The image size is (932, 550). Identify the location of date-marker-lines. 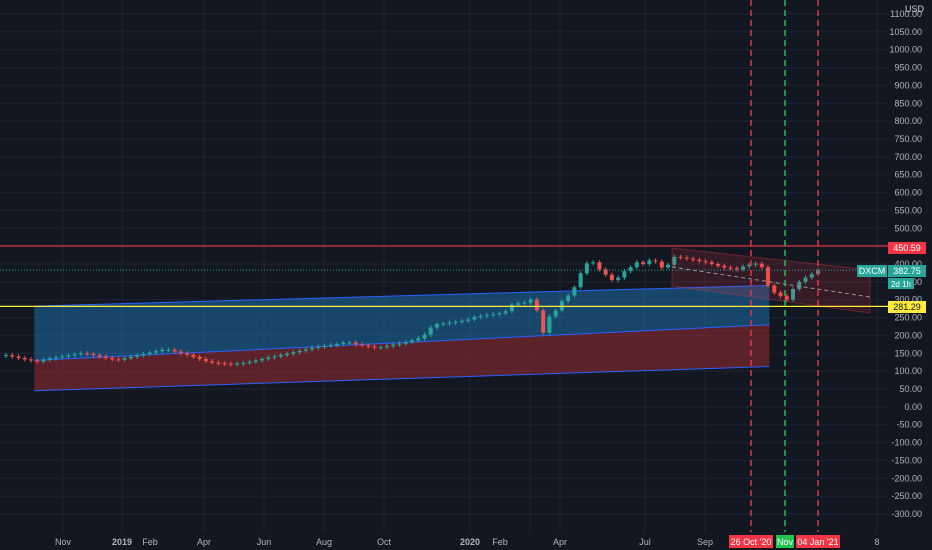
(784, 266).